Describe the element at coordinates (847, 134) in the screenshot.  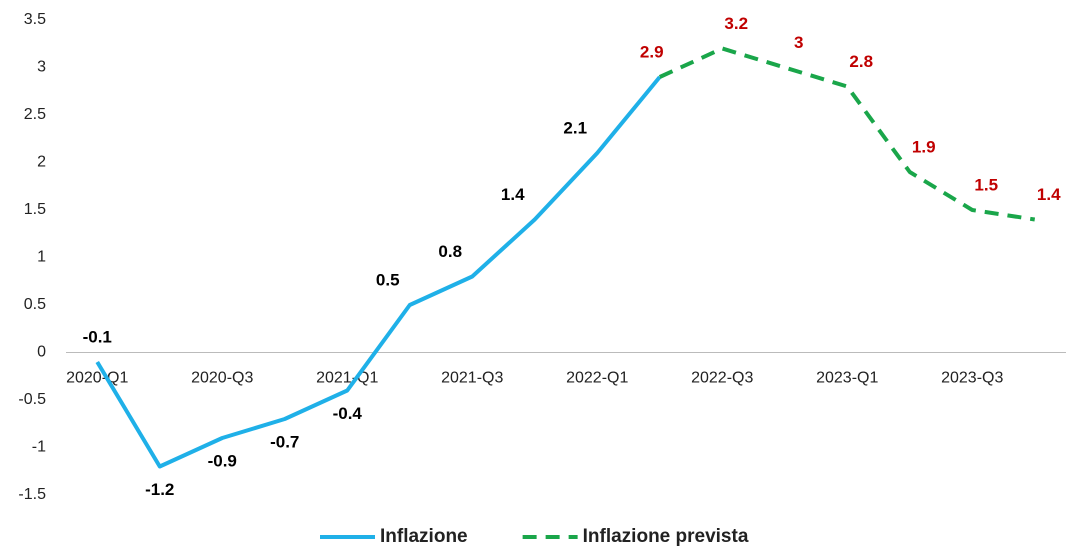
I see `line-series` at that location.